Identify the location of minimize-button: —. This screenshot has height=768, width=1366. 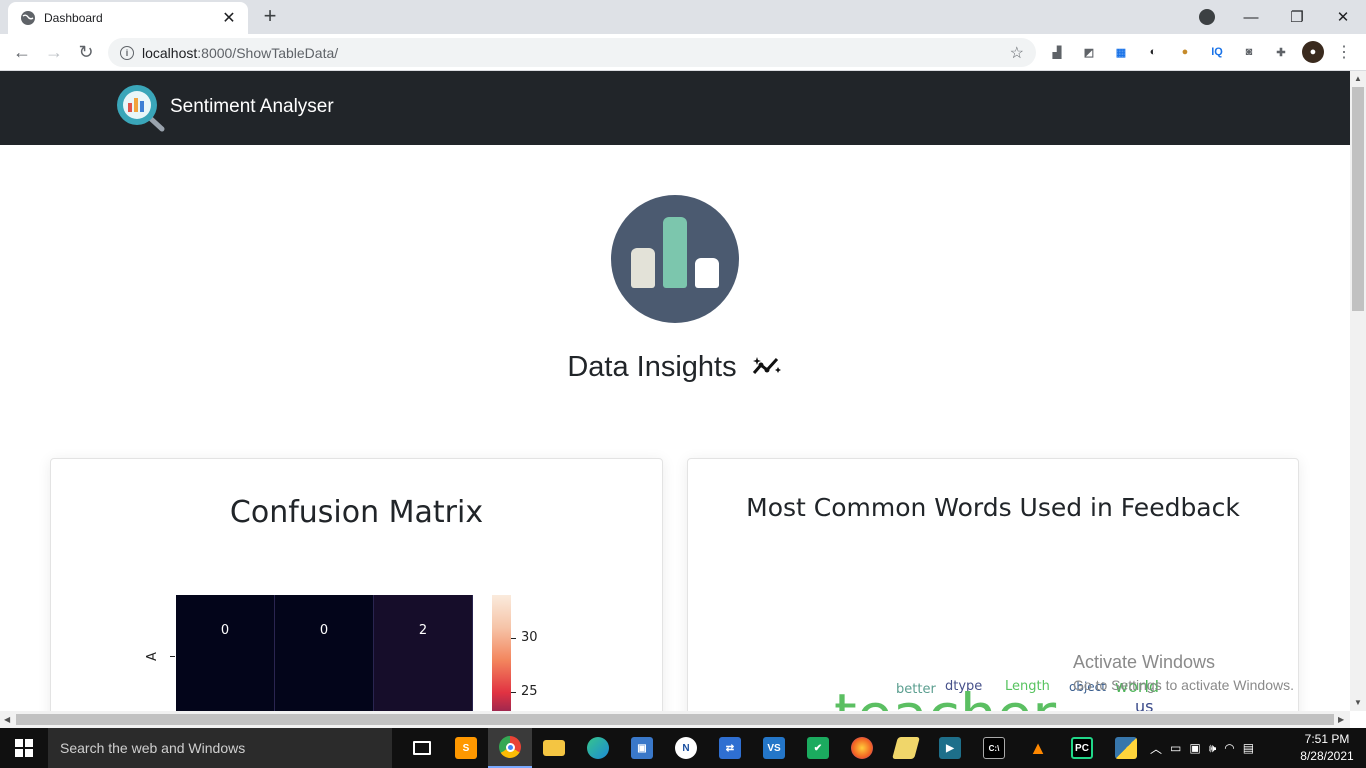
(1251, 17).